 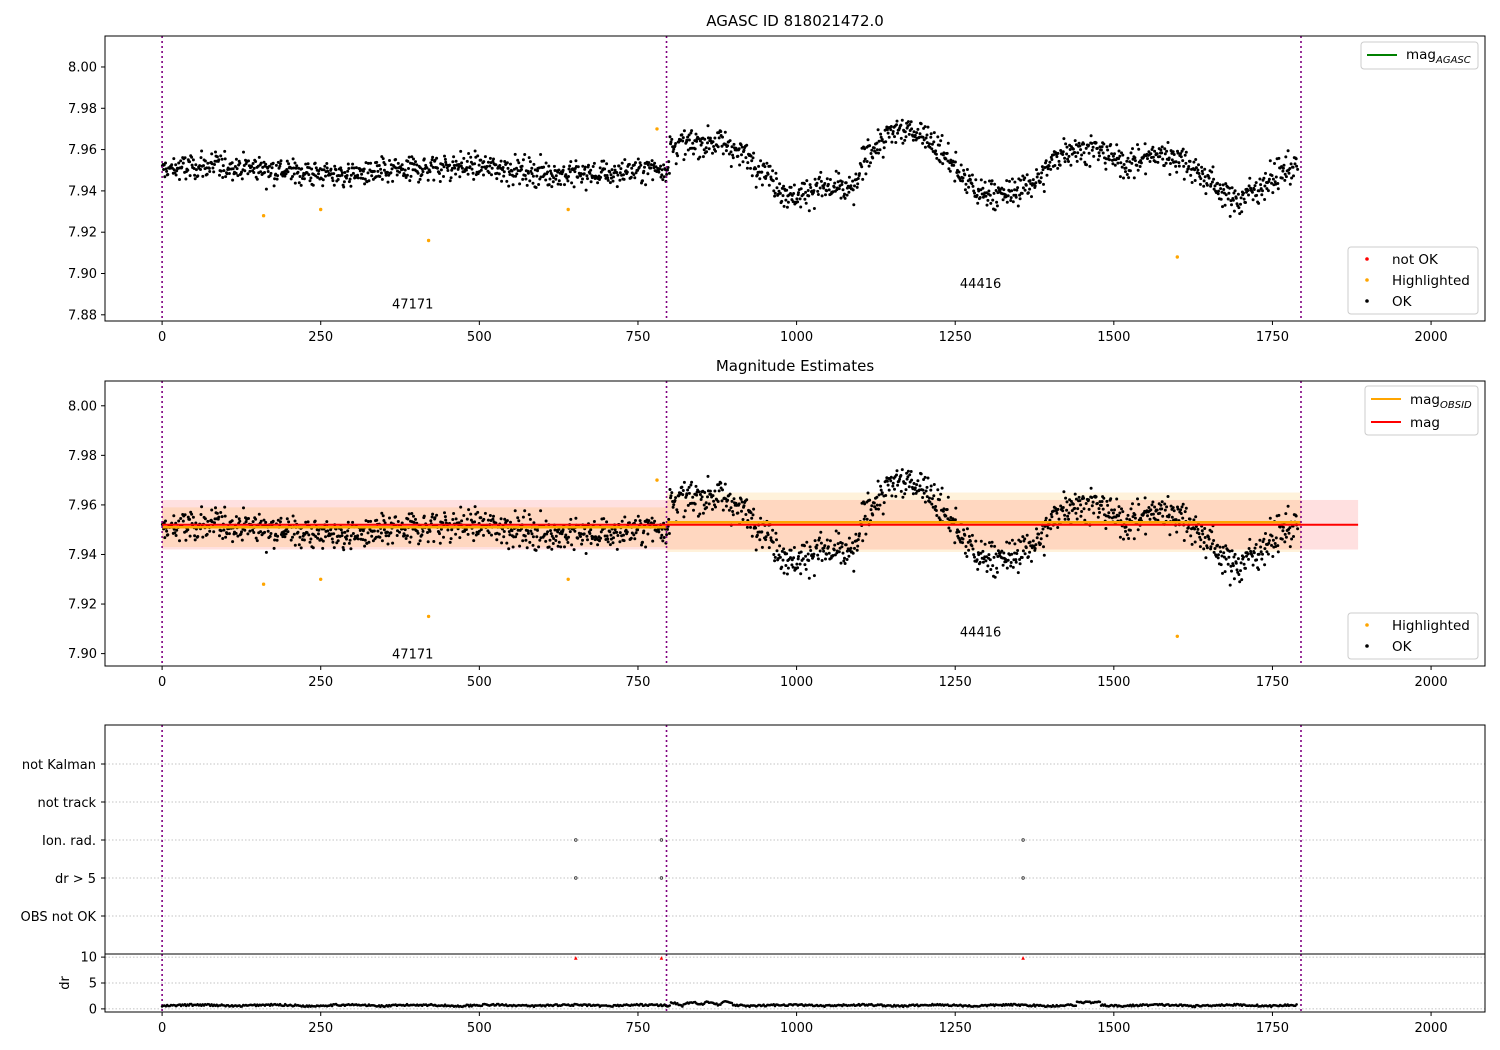 I want to click on highlighted-point, so click(x=657, y=129).